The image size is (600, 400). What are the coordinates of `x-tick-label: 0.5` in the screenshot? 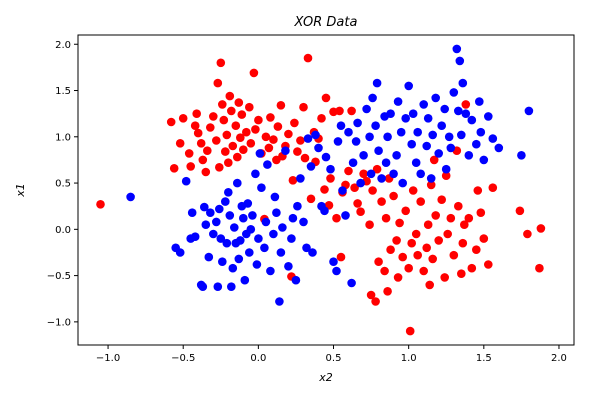 It's located at (334, 358).